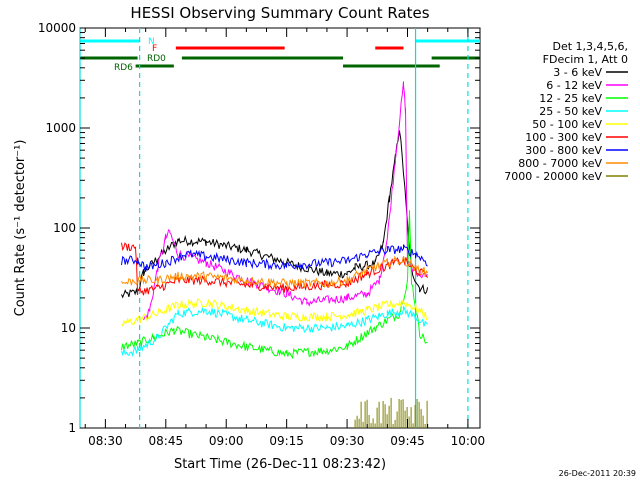 The width and height of the screenshot is (640, 480). What do you see at coordinates (105, 441) in the screenshot?
I see `x-tick-label: 08:30` at bounding box center [105, 441].